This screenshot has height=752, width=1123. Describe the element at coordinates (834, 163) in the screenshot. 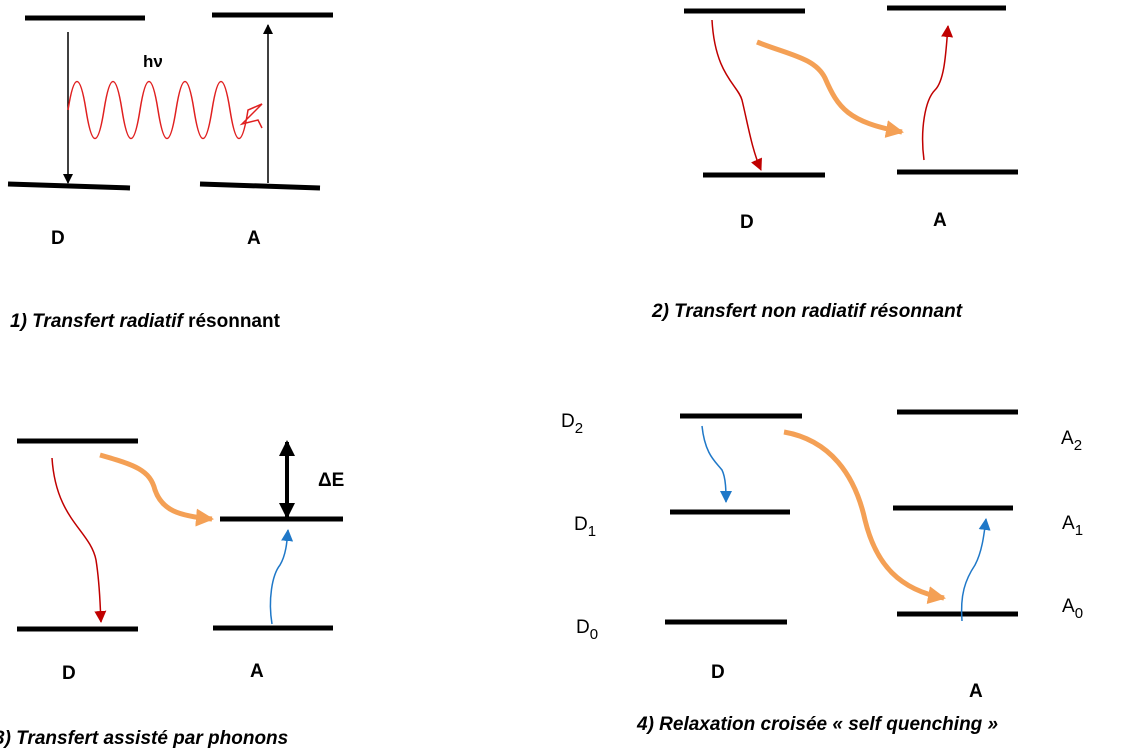

I see `panel-2-nonradiative-transfer: D A 2) Transfert non radiatif résonnant` at that location.